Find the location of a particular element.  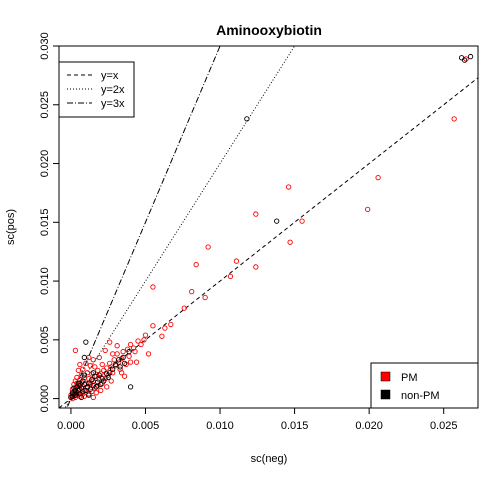

legend-line-y-eq-3x-label: y=3x is located at coordinates (113, 104).